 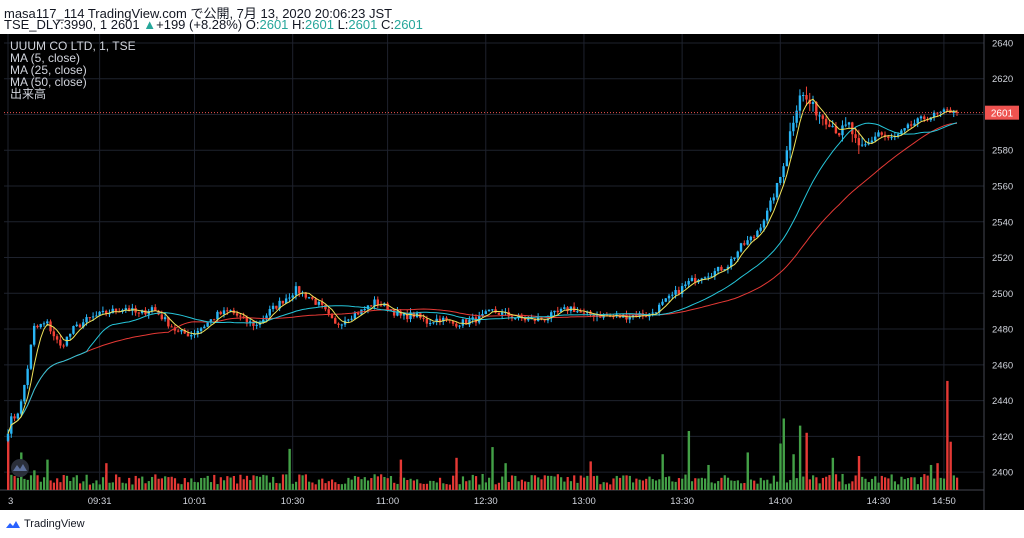 What do you see at coordinates (45, 524) in the screenshot?
I see `tradingview-brand: TradingView` at bounding box center [45, 524].